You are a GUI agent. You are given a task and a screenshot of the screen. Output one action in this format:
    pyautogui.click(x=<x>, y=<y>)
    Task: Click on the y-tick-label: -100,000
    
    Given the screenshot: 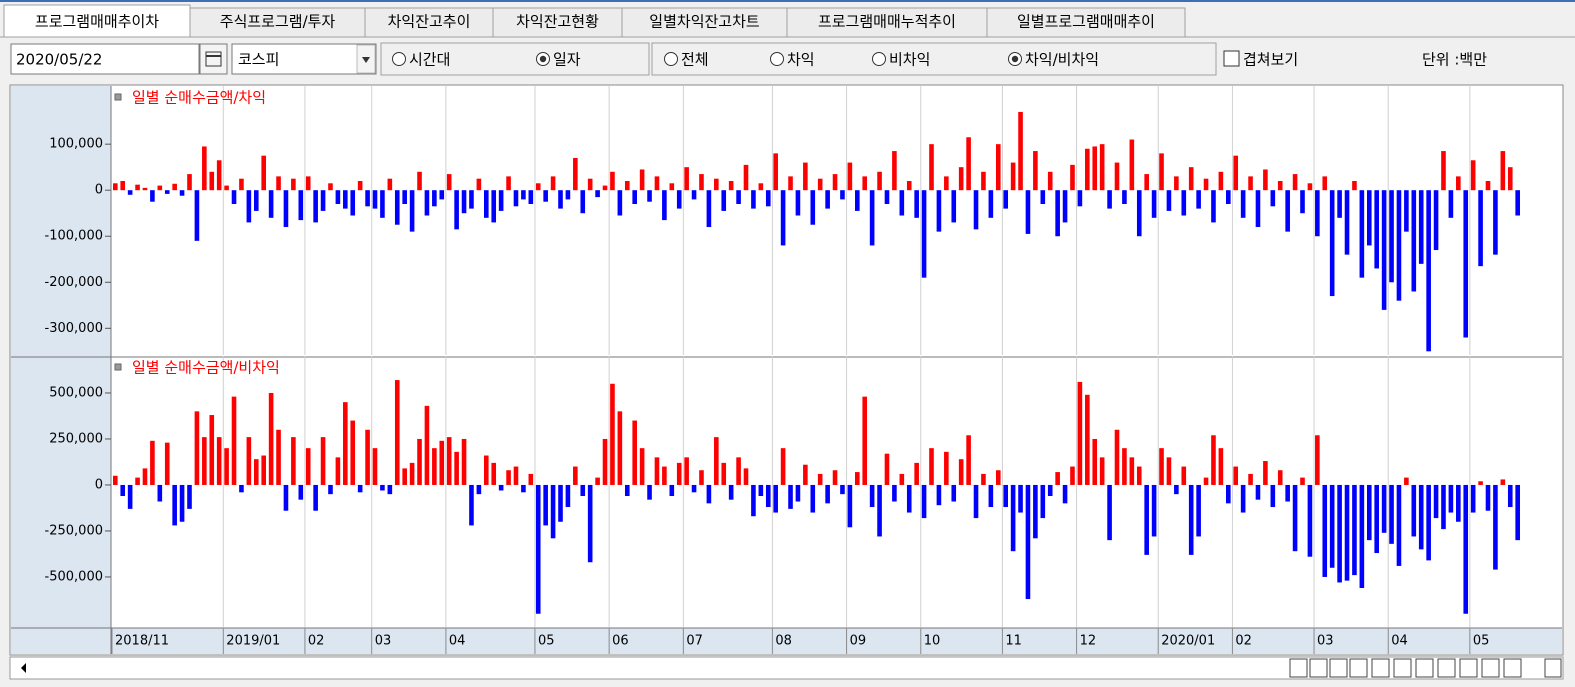 What is the action you would take?
    pyautogui.click(x=74, y=236)
    